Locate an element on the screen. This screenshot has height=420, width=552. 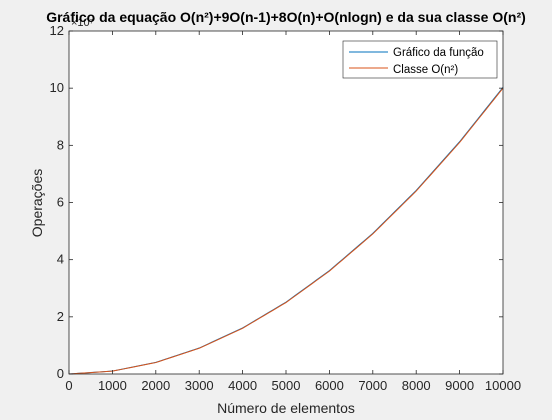
y-tick-label: 4 is located at coordinates (60, 259).